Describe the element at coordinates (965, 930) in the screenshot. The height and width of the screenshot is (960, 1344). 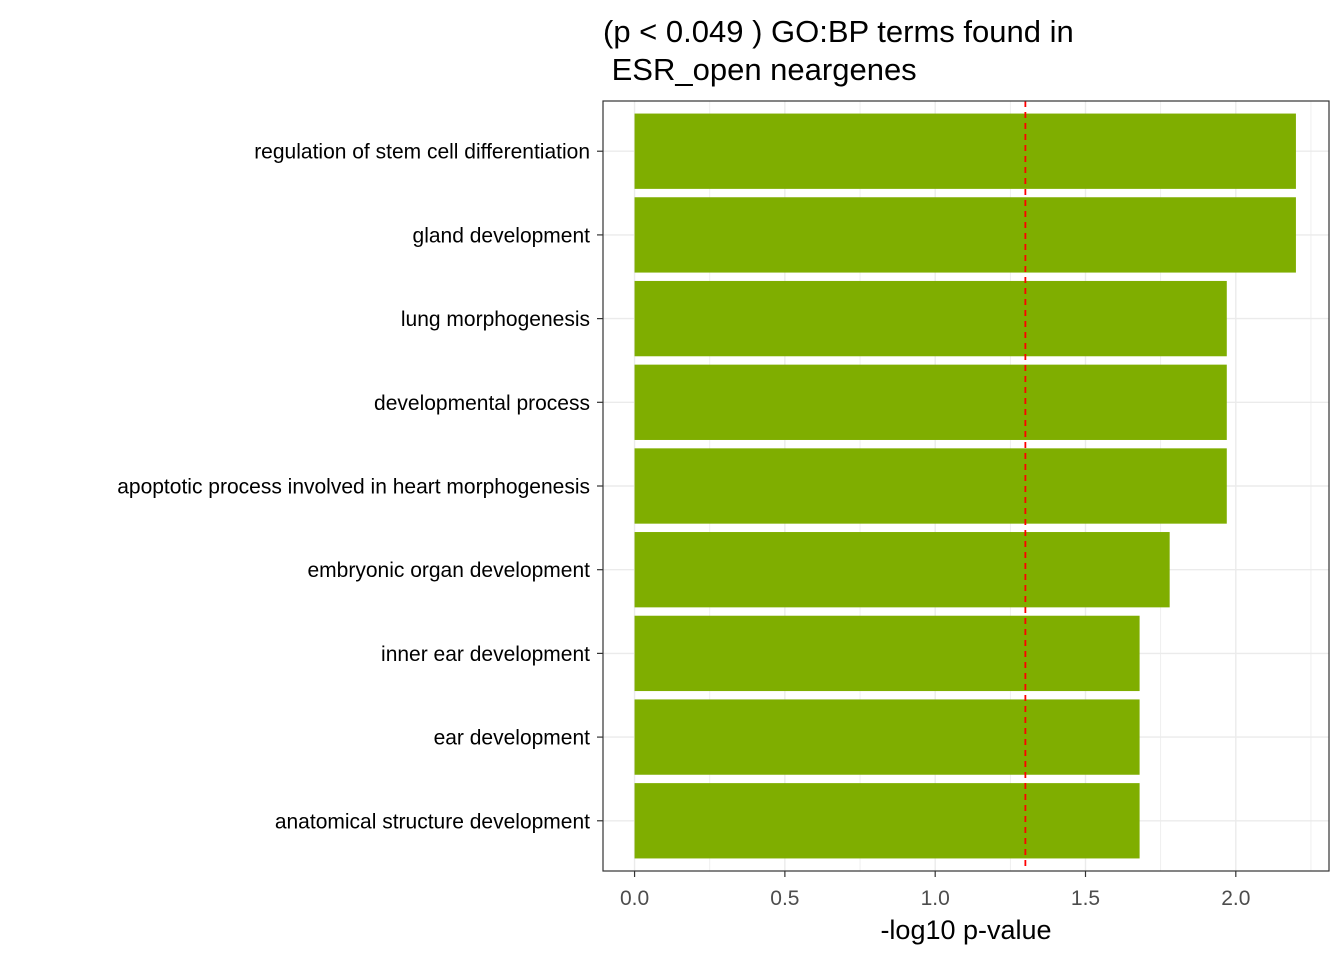
I see `x-axis-label: -log10 p-value` at that location.